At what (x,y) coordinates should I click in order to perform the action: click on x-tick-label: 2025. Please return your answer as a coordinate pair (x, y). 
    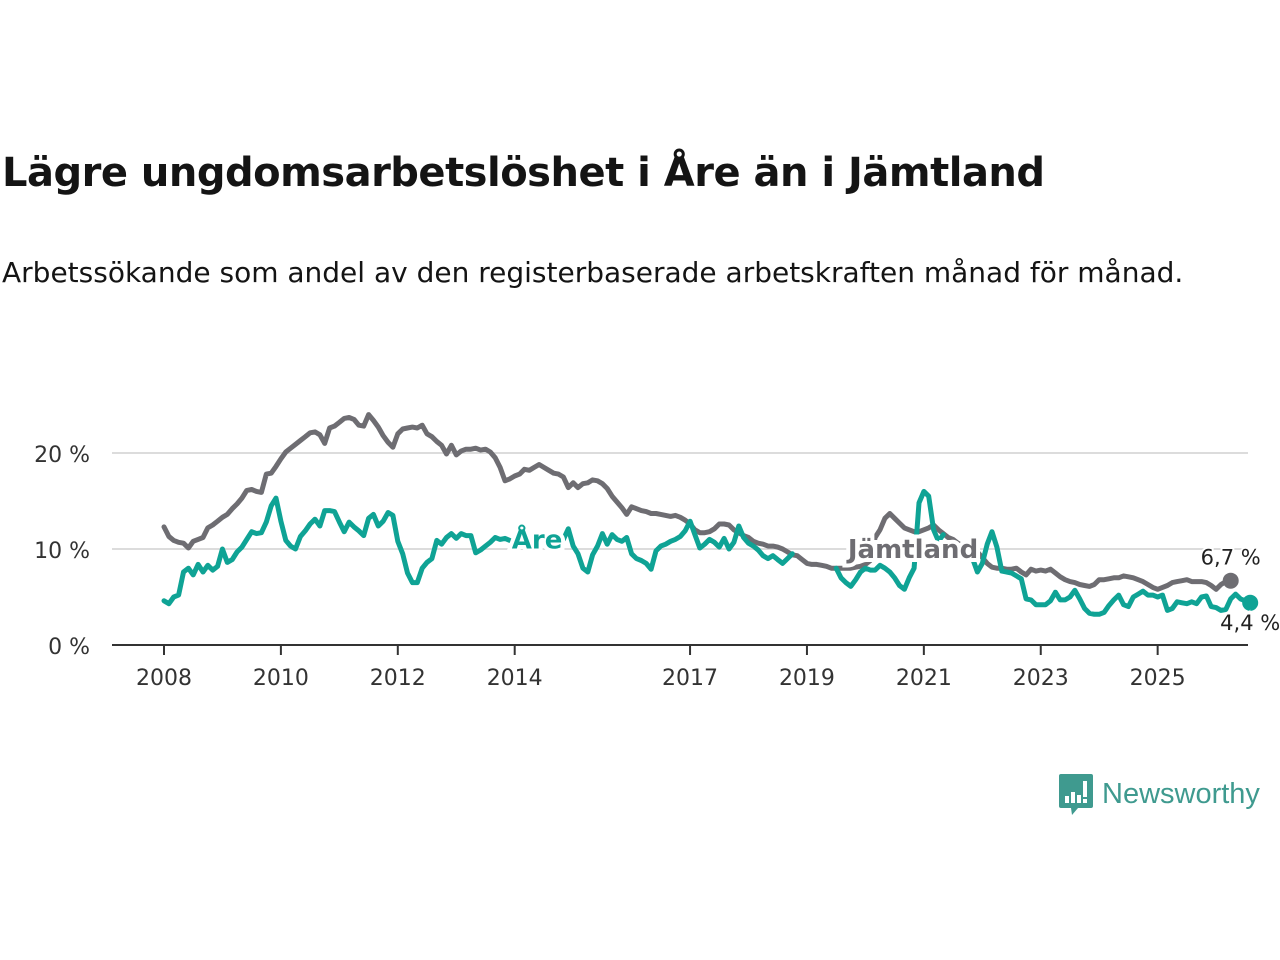
    Looking at the image, I should click on (1158, 678).